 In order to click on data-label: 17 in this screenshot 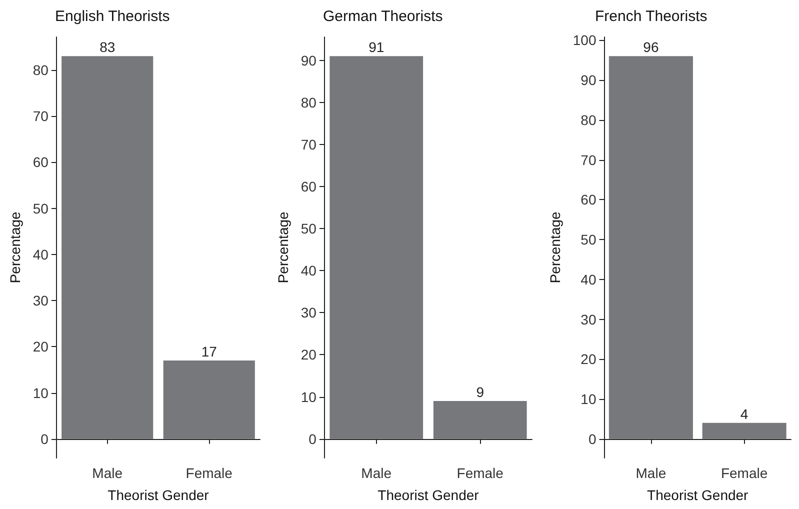, I will do `click(209, 351)`.